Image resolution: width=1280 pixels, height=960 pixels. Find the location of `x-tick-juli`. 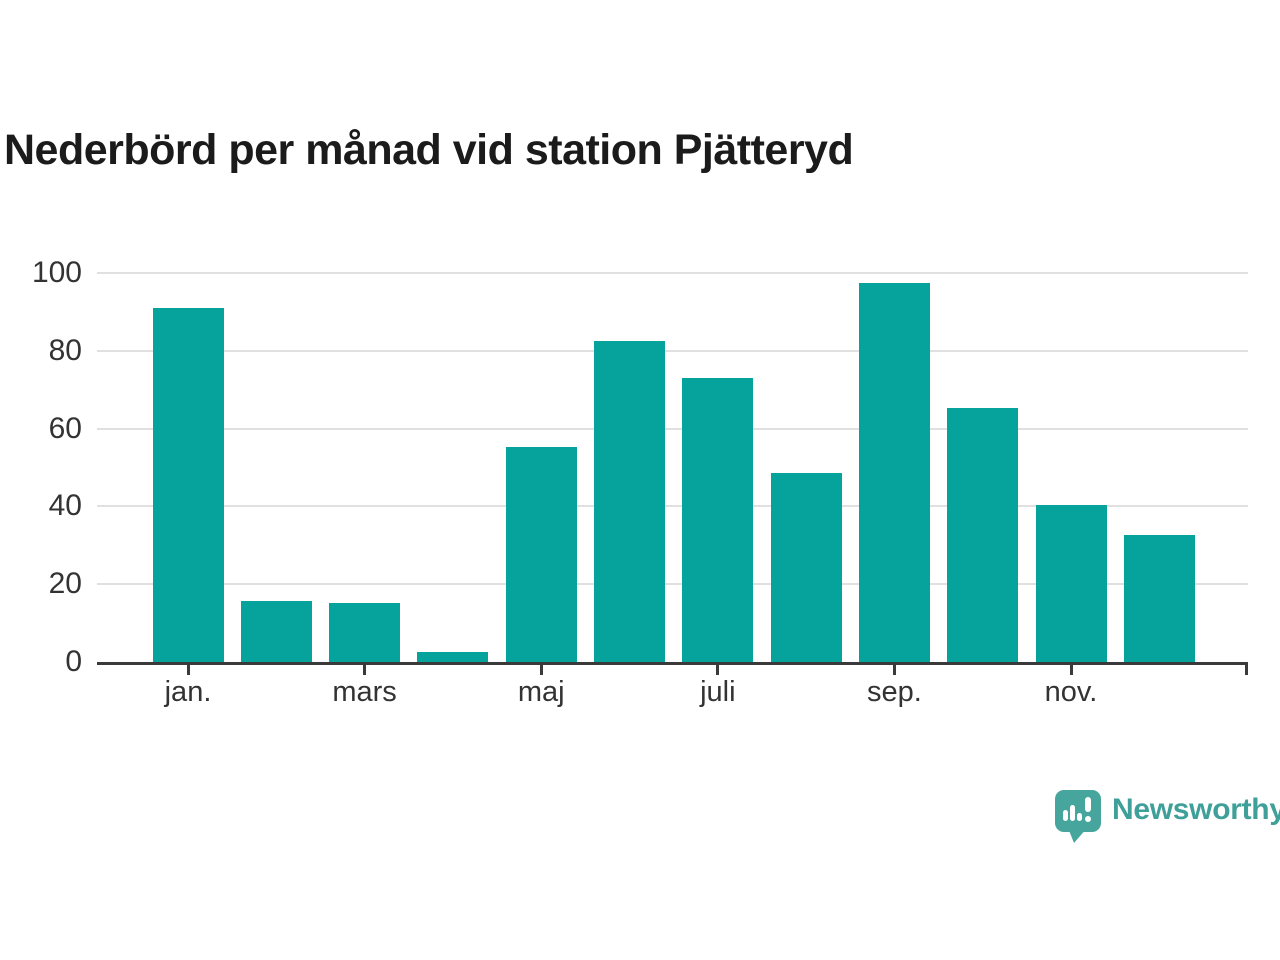

x-tick-juli is located at coordinates (718, 670).